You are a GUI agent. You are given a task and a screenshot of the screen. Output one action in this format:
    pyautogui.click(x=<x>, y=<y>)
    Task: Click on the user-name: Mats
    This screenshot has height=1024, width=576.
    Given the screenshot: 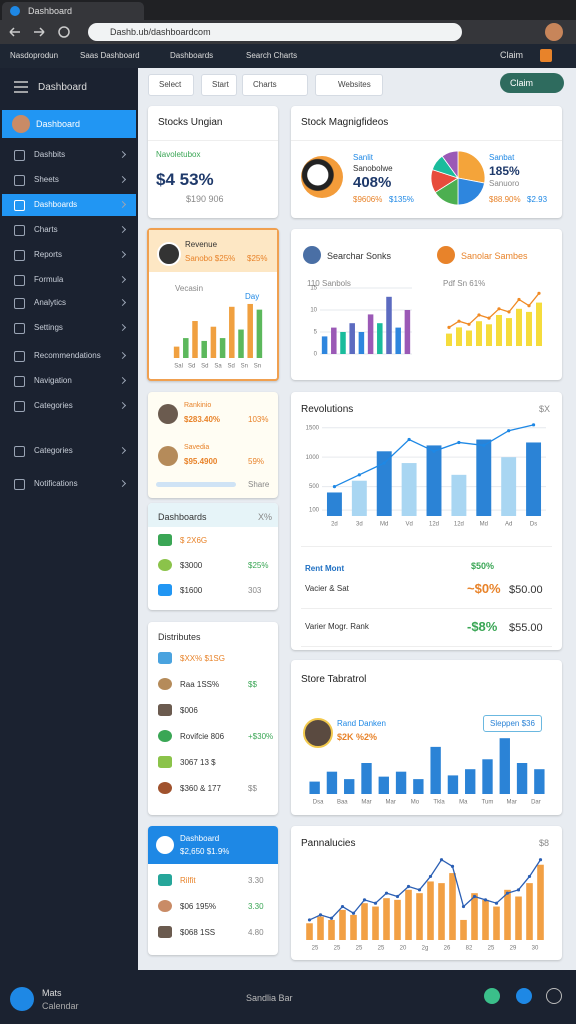 What is the action you would take?
    pyautogui.click(x=52, y=993)
    